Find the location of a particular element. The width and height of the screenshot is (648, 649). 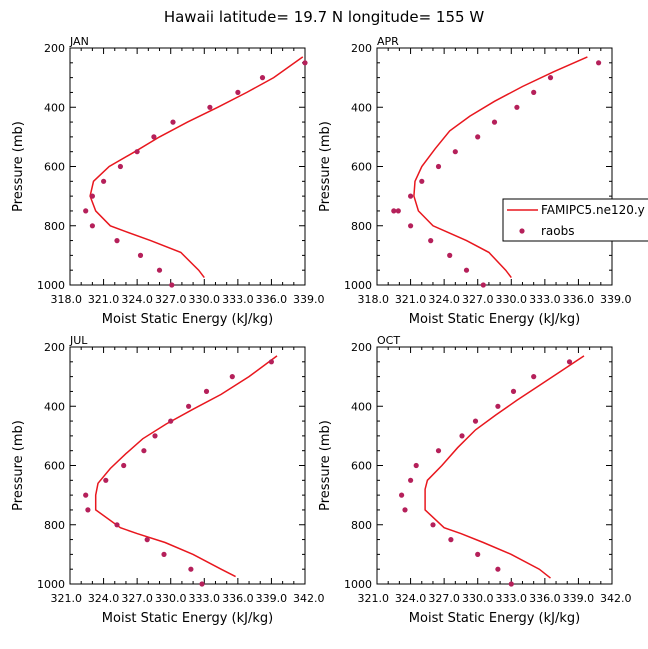

panel-label: JAN is located at coordinates (79, 41).